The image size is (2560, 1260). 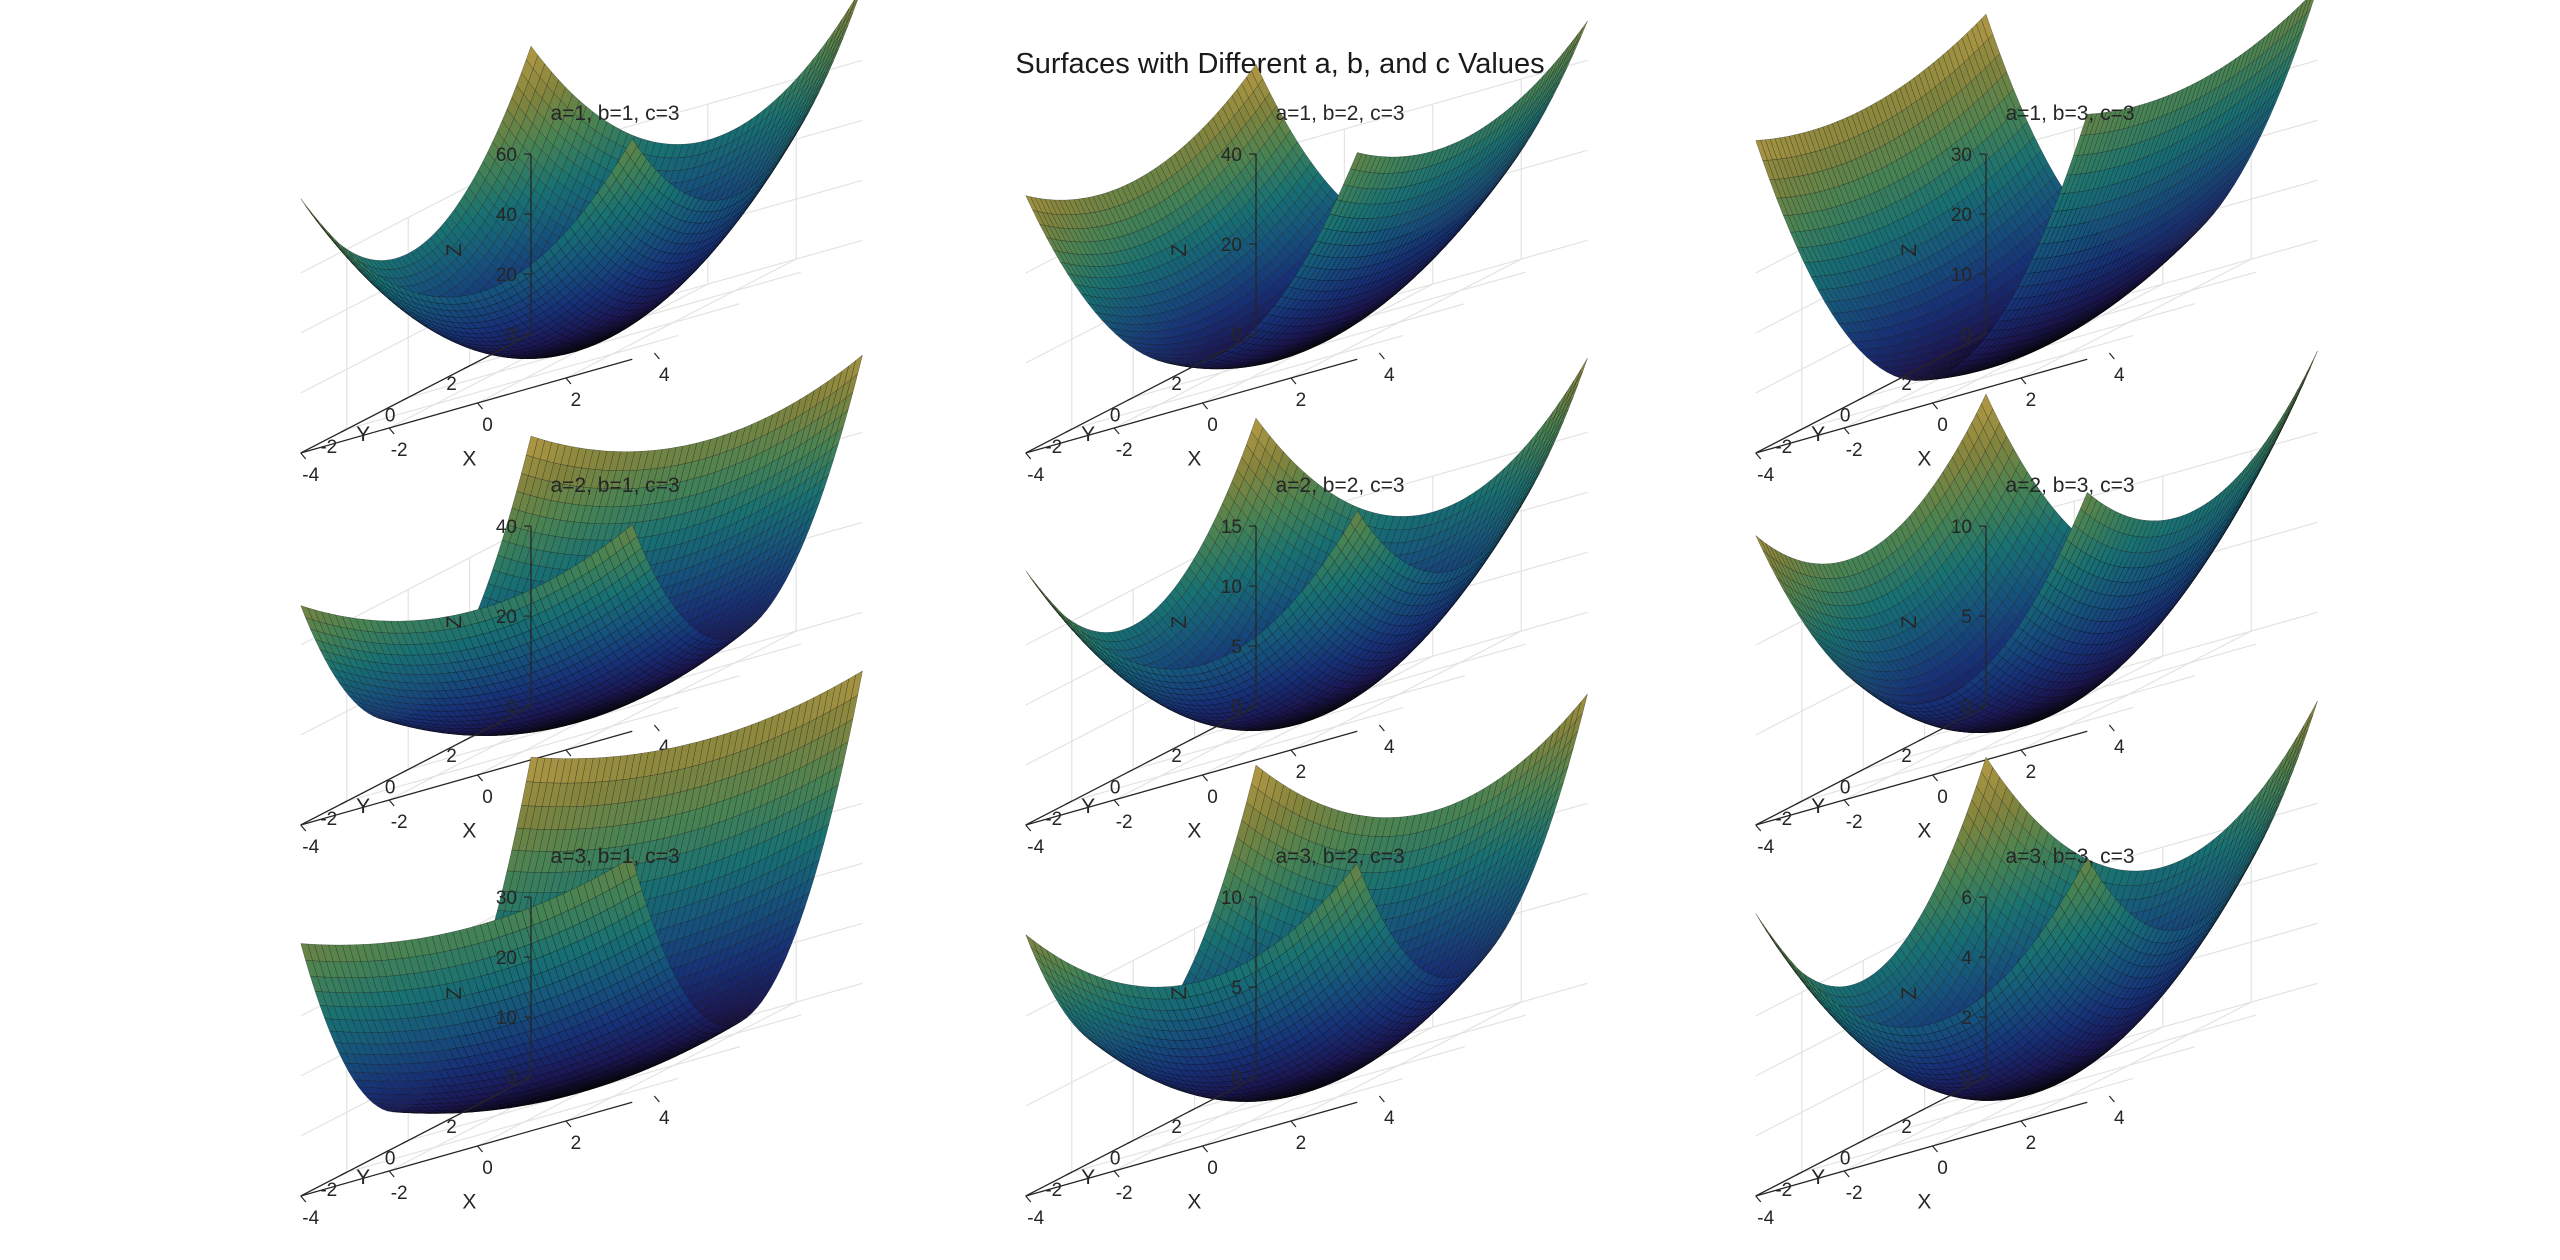 What do you see at coordinates (1389, 747) in the screenshot?
I see `x-tick-label: 4` at bounding box center [1389, 747].